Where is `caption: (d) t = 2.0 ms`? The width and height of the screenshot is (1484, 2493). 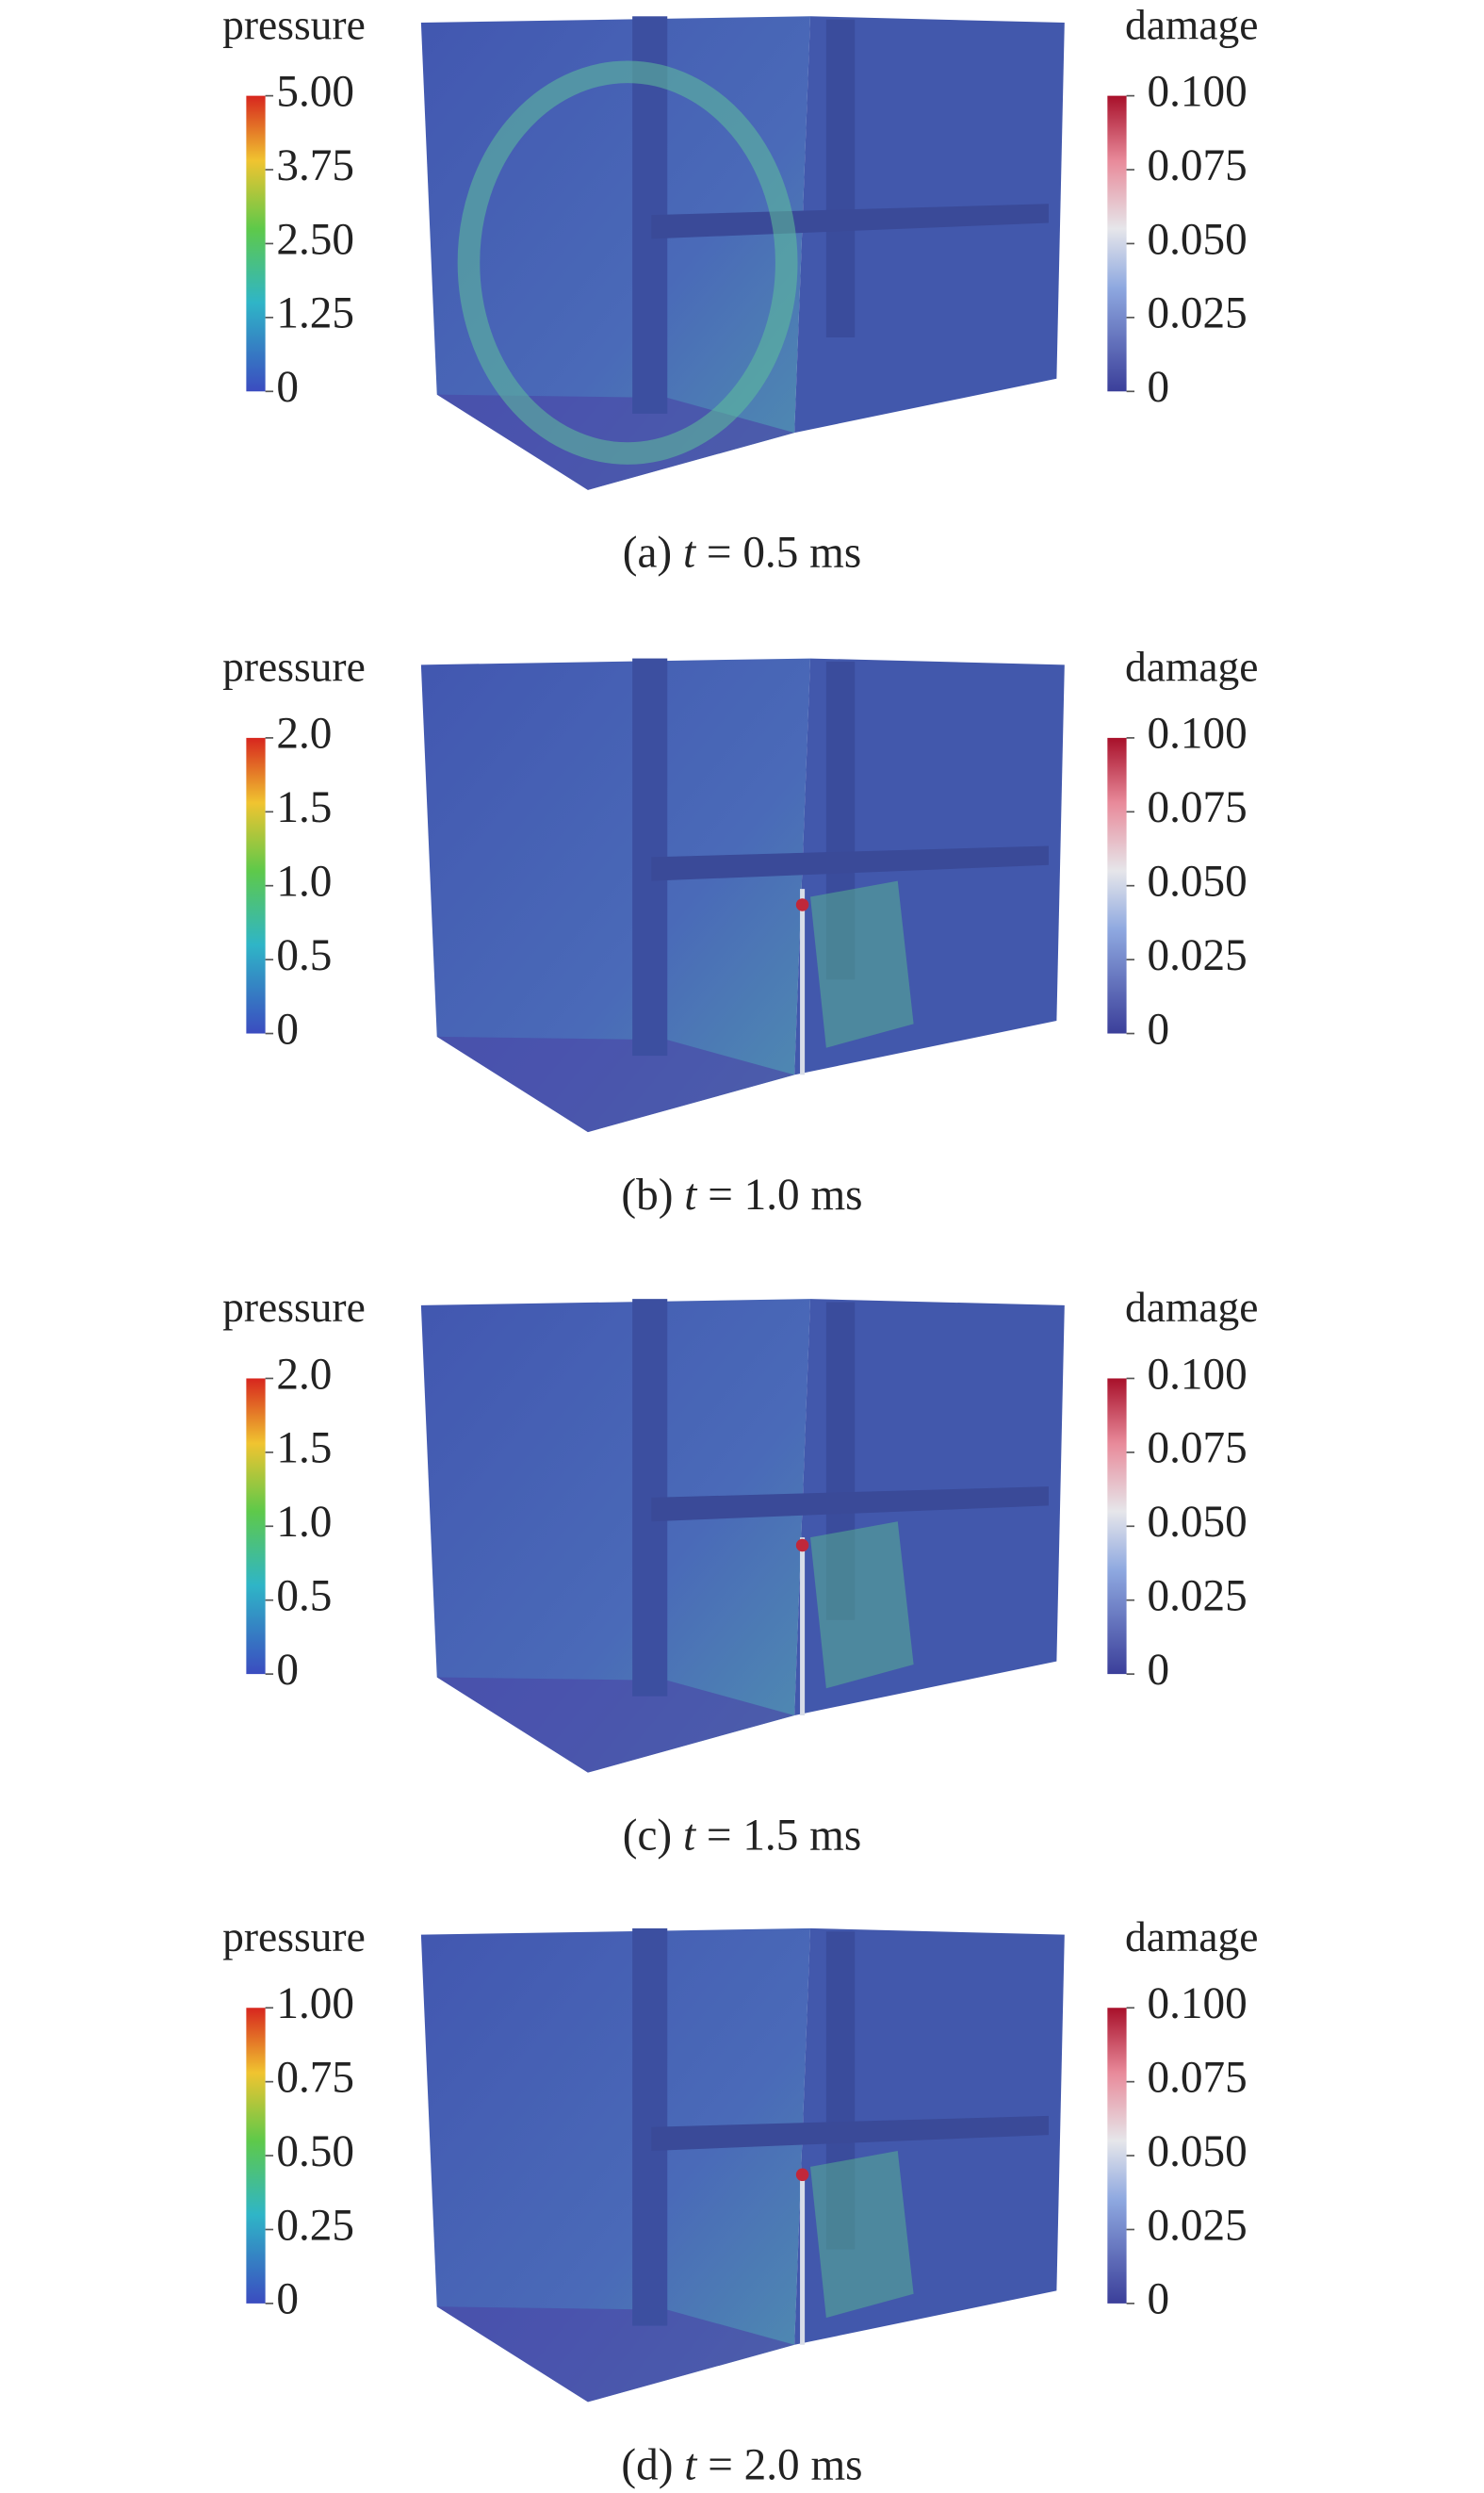 caption: (d) t = 2.0 ms is located at coordinates (741, 2464).